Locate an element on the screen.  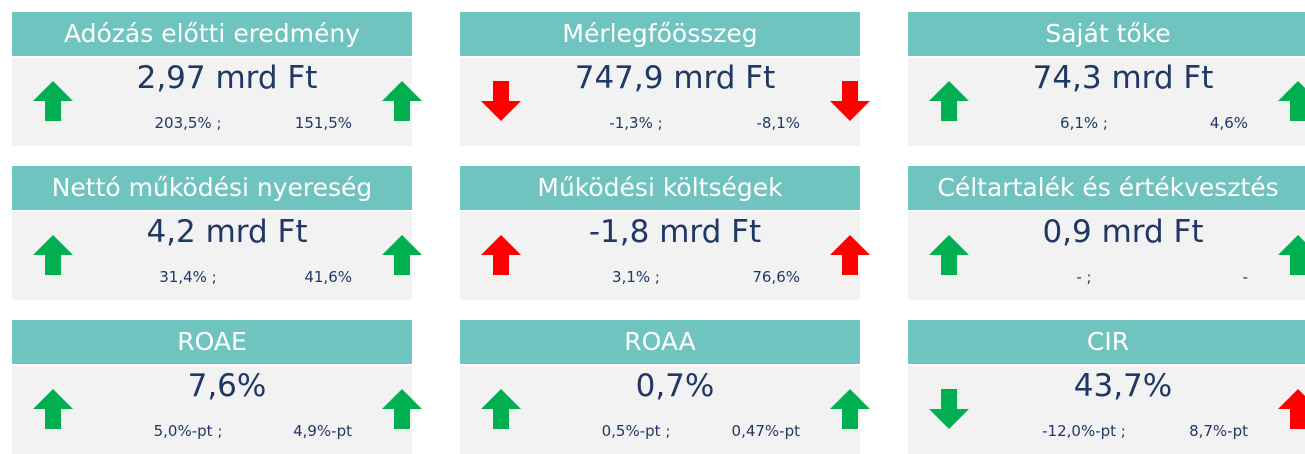
change-left: - ; is located at coordinates (1084, 277).